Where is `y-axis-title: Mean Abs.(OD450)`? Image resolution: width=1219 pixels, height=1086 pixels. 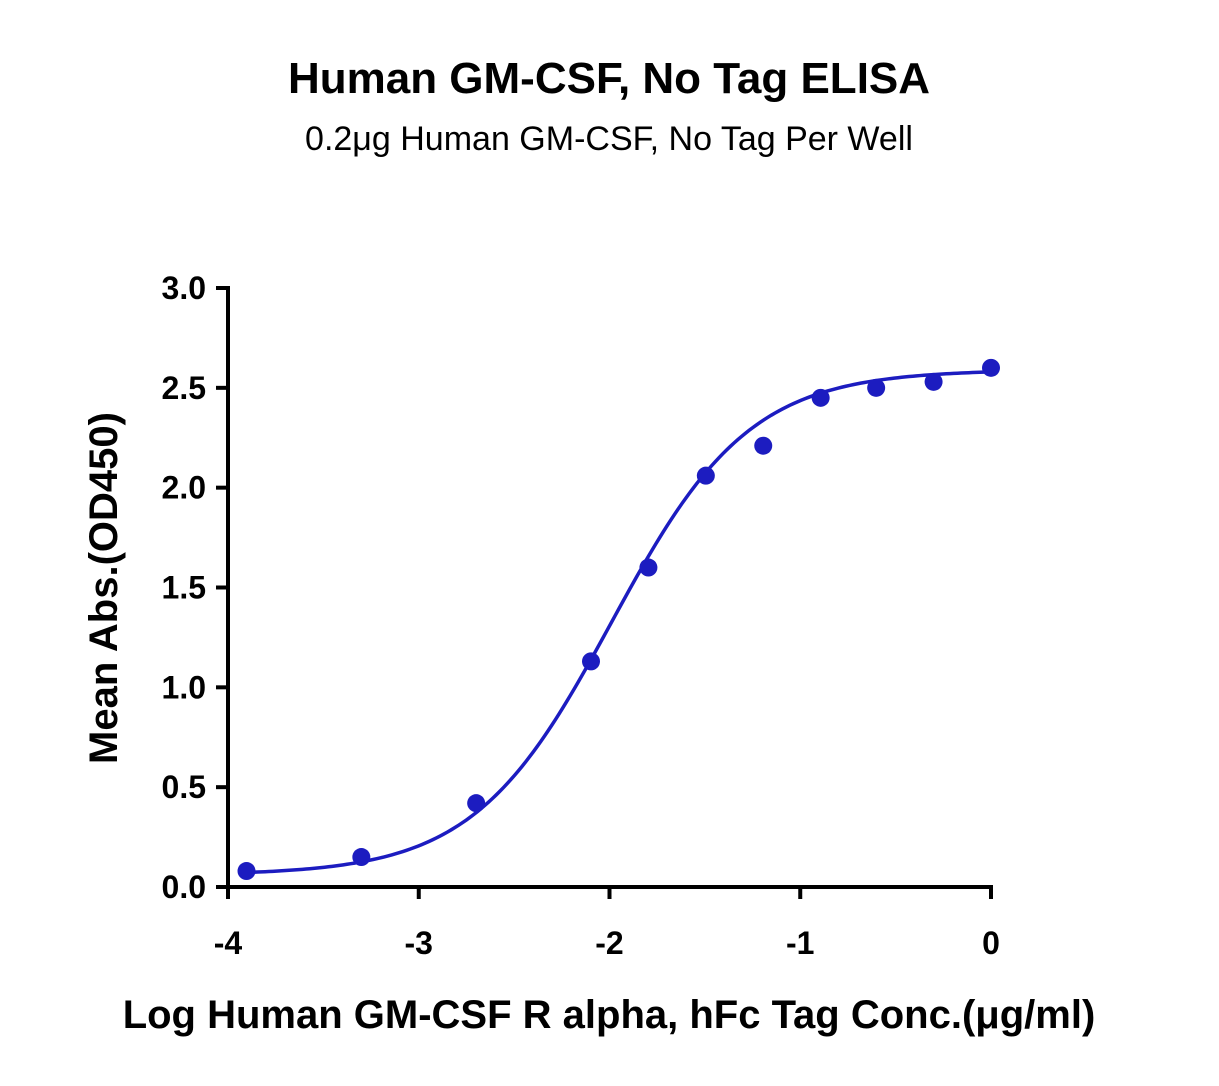
y-axis-title: Mean Abs.(OD450) is located at coordinates (104, 588).